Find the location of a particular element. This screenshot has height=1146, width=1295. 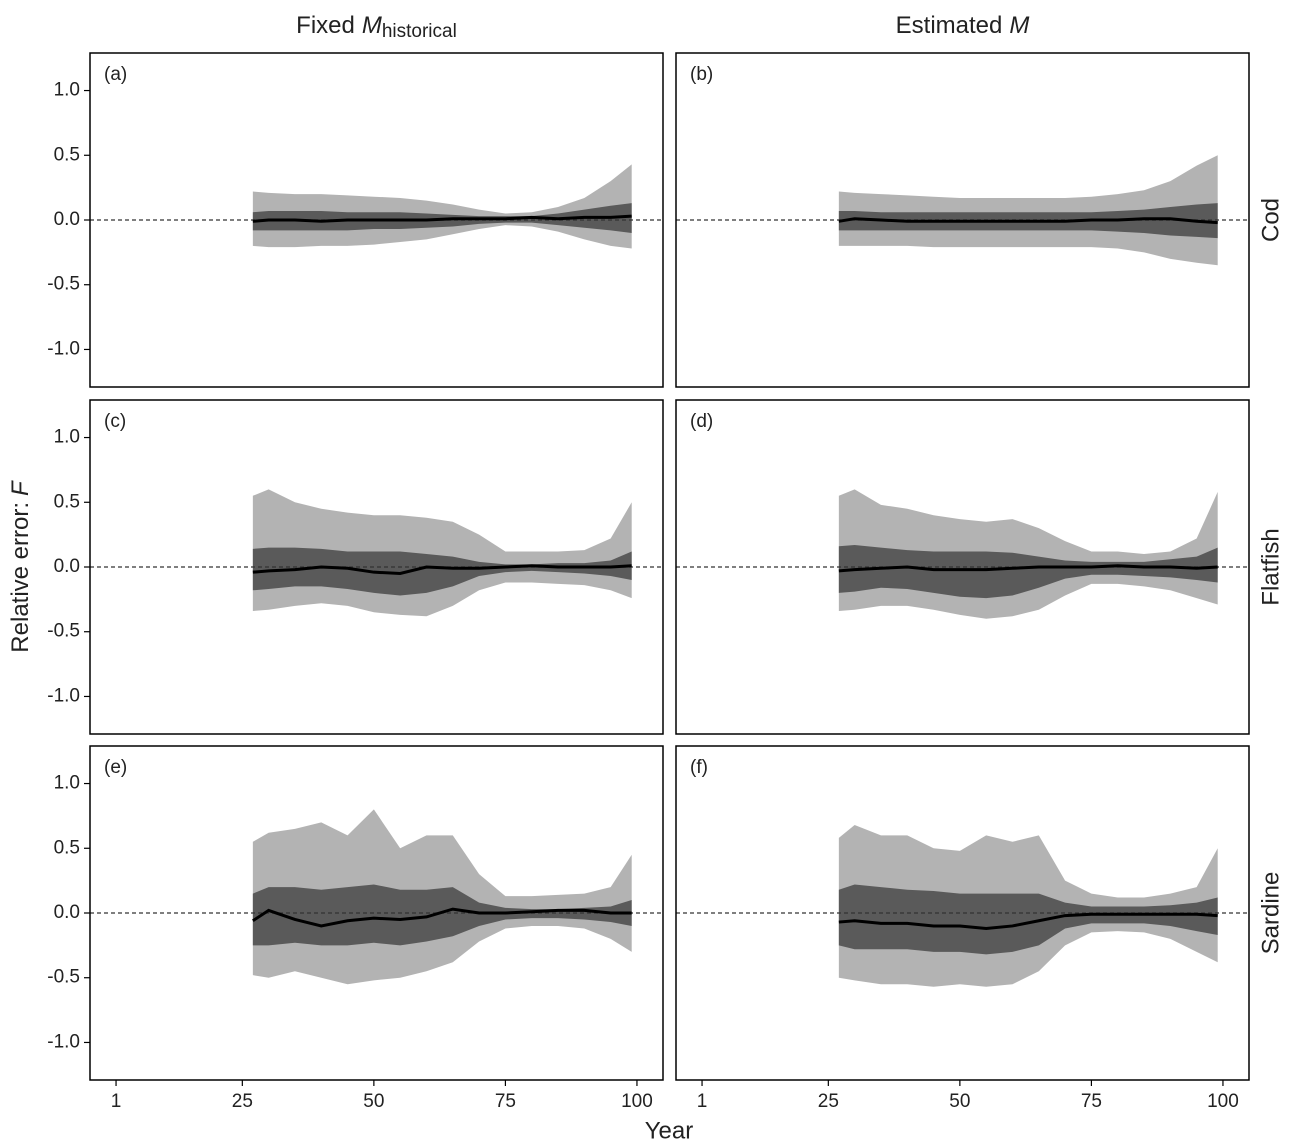

title-sub: historical is located at coordinates (419, 31).